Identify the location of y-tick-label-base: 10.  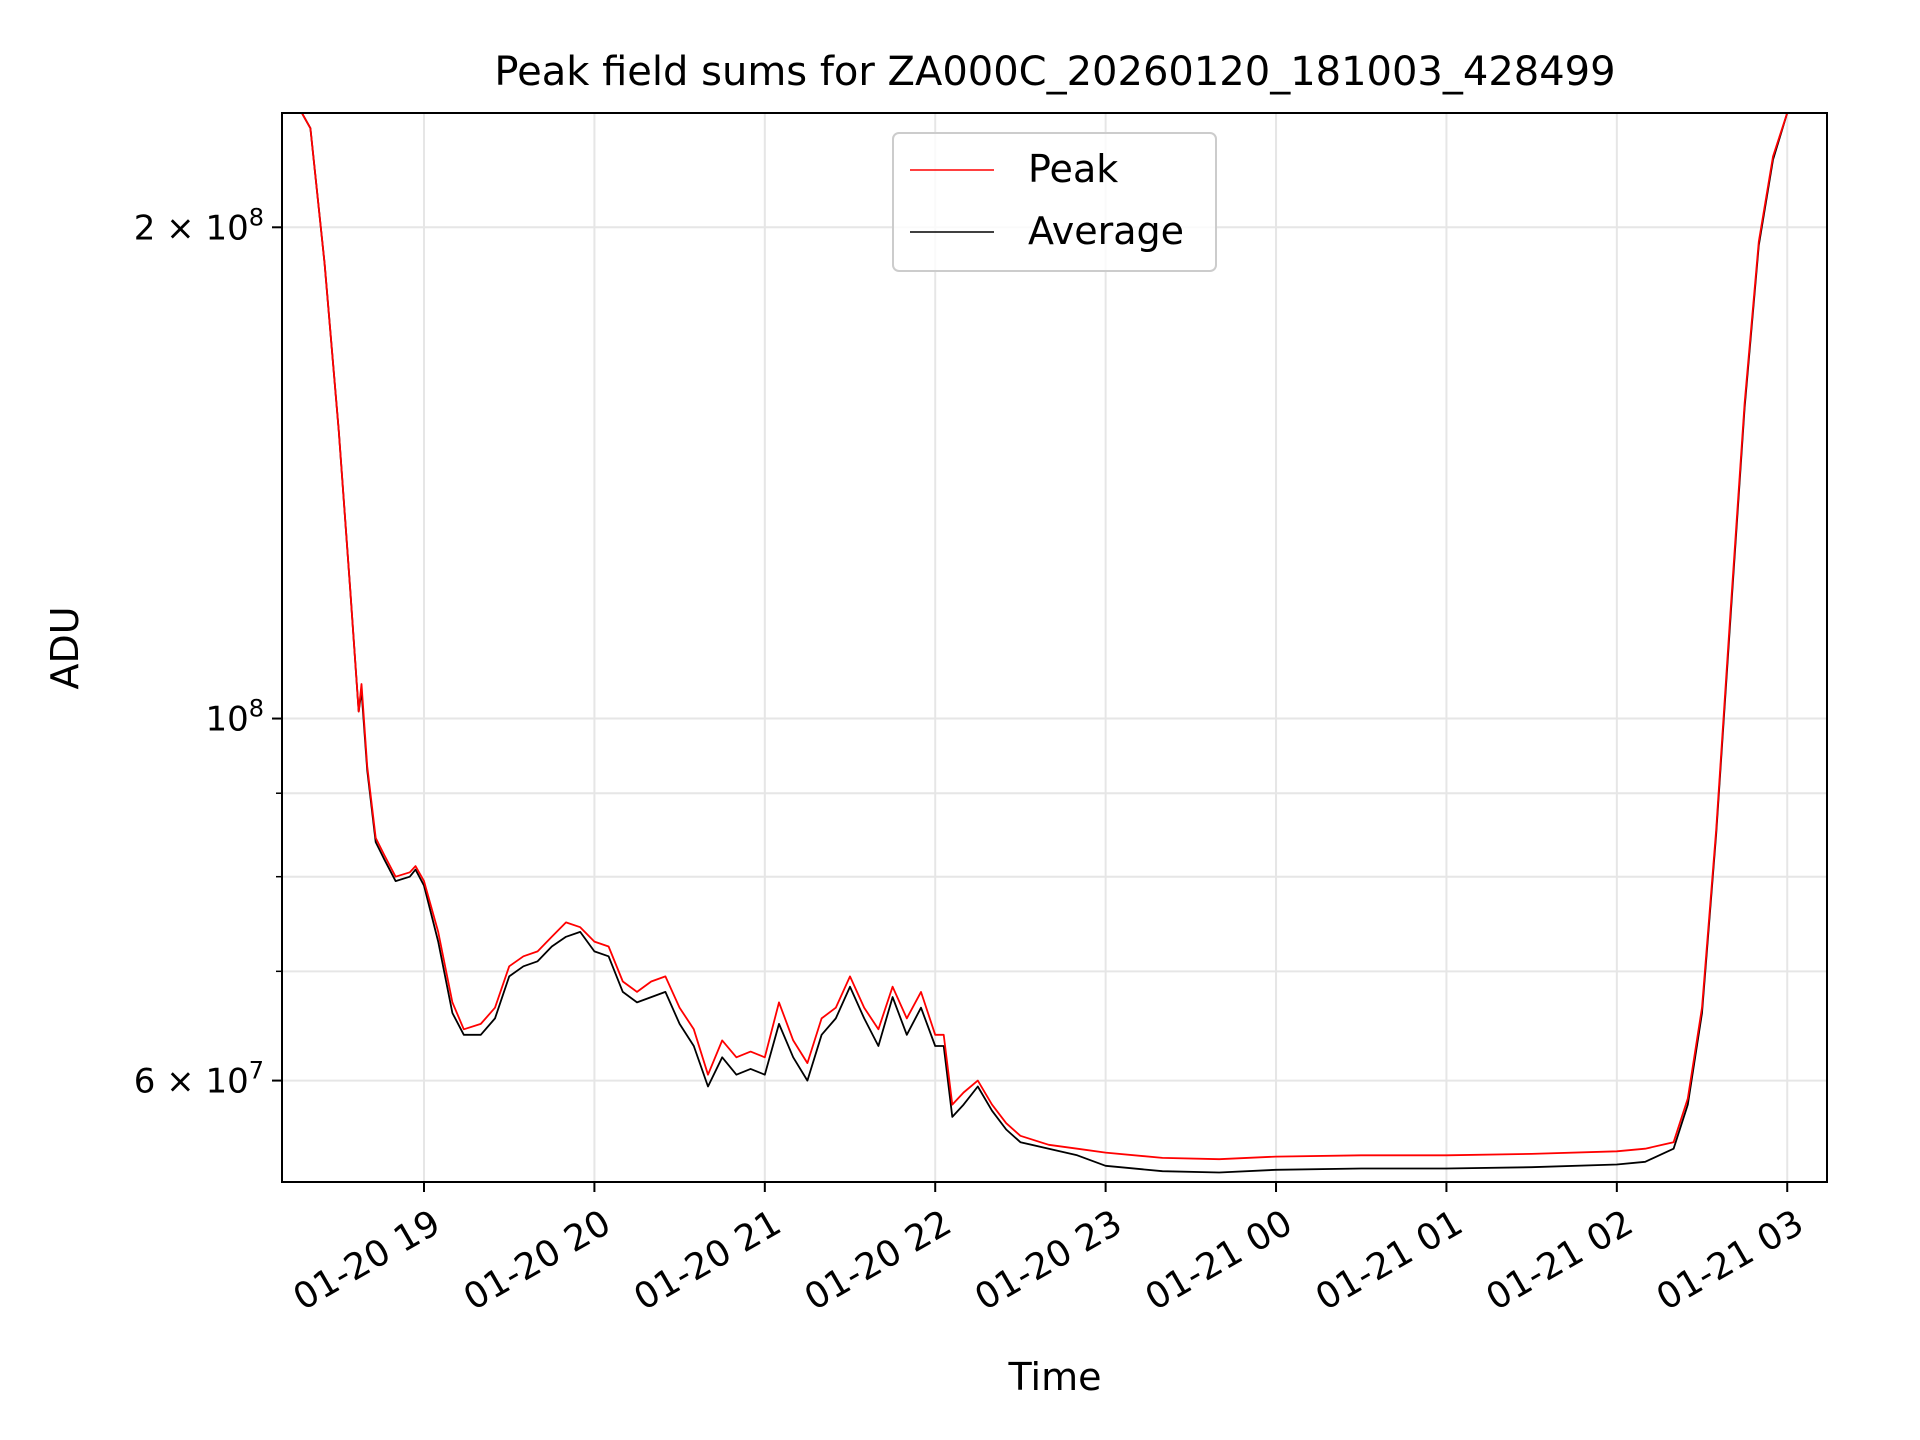
(226, 720).